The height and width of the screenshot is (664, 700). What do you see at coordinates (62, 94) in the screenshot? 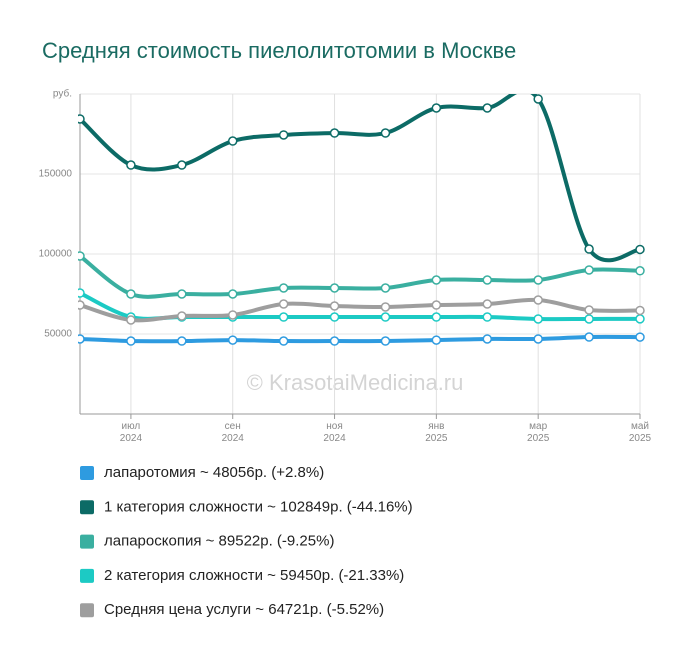
I see `y-tick-label: руб.` at bounding box center [62, 94].